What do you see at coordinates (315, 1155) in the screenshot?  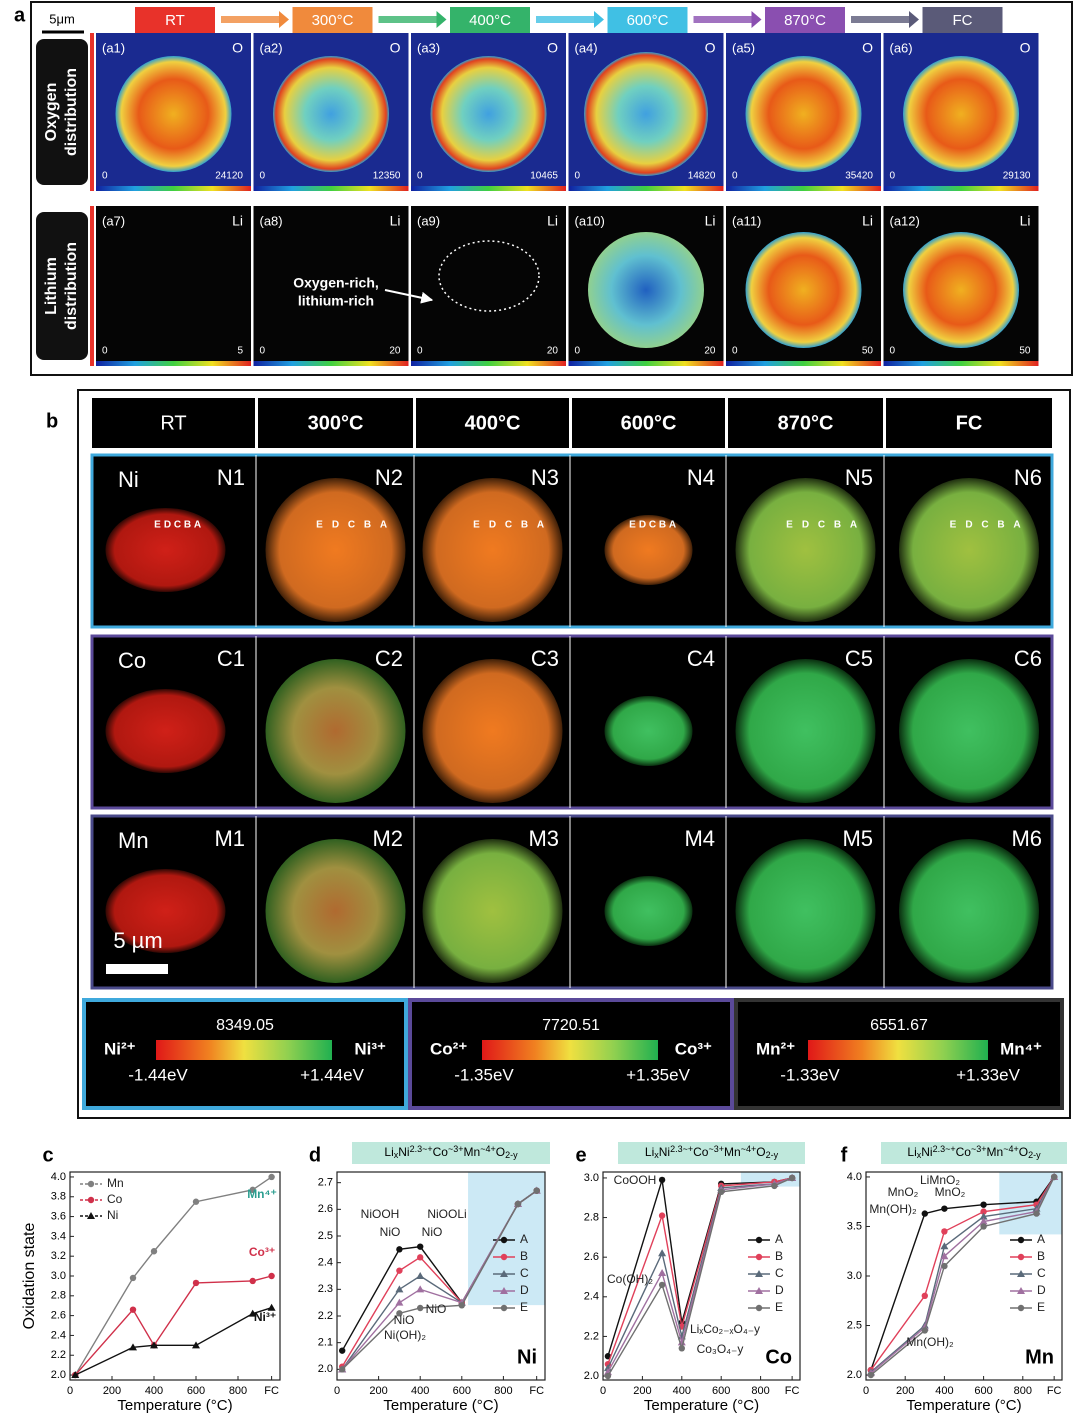 I see `panel-label: d` at bounding box center [315, 1155].